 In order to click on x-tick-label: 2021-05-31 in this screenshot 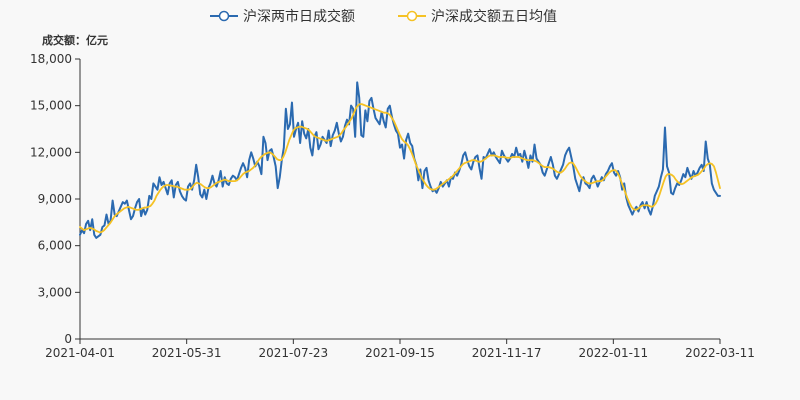, I will do `click(187, 353)`.